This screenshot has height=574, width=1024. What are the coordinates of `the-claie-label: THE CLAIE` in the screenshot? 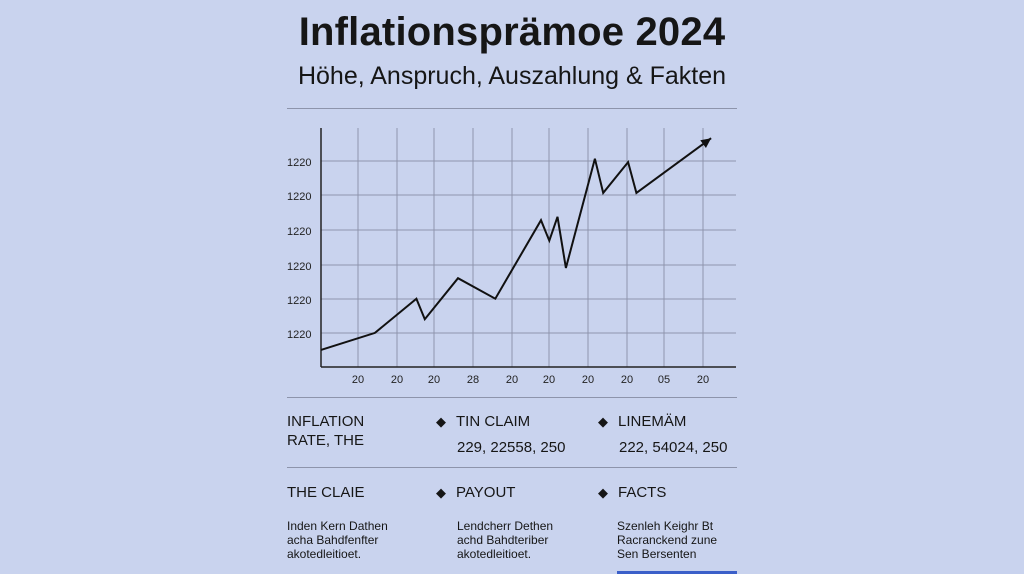 It's located at (326, 492).